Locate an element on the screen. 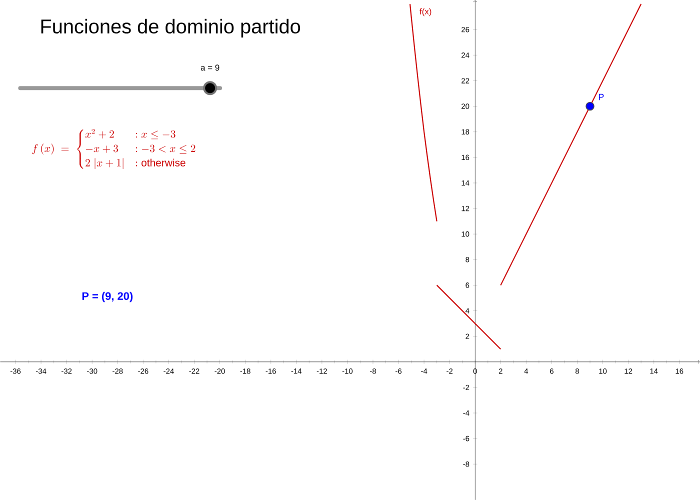 The height and width of the screenshot is (500, 700). annotation: f(x) is located at coordinates (426, 12).